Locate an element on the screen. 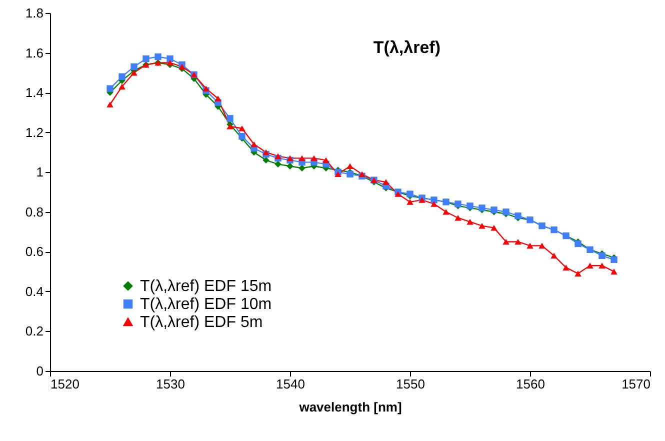  y-tick-label: 1.8 is located at coordinates (34, 13).